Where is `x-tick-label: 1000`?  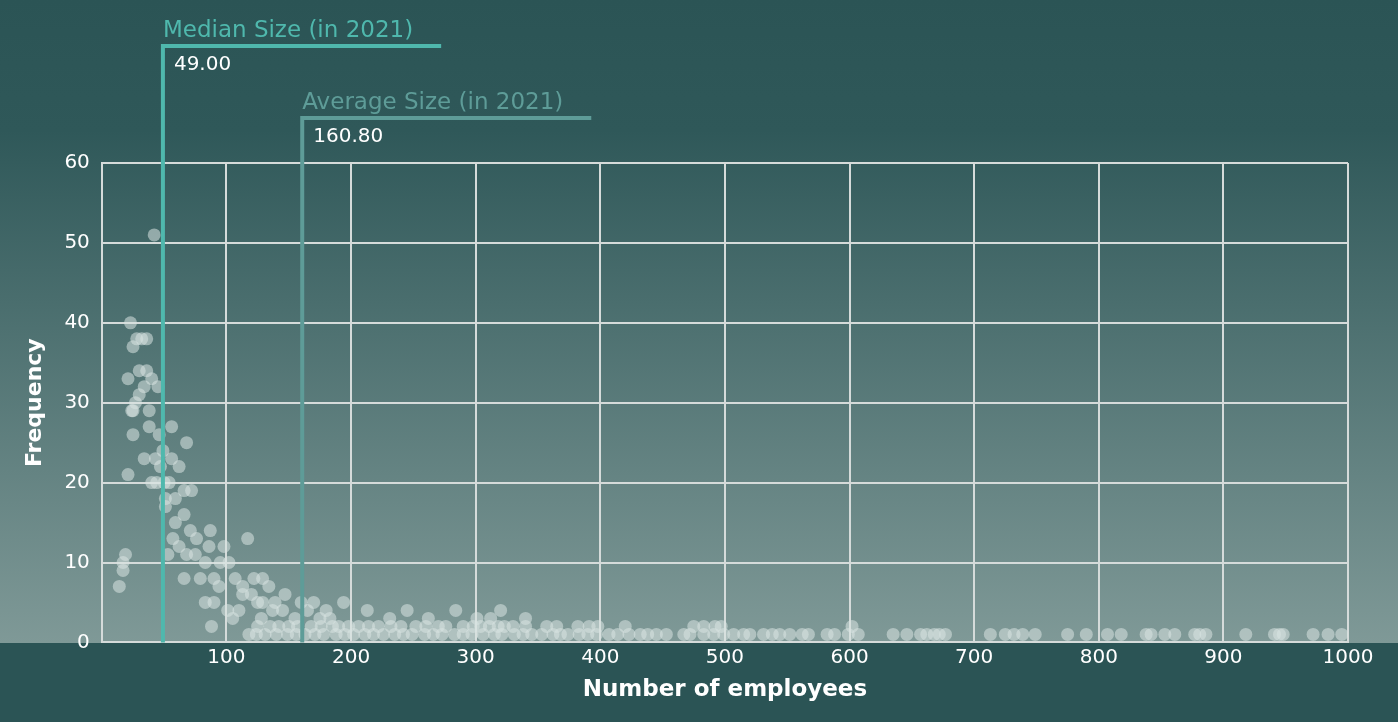 x-tick-label: 1000 is located at coordinates (1348, 655).